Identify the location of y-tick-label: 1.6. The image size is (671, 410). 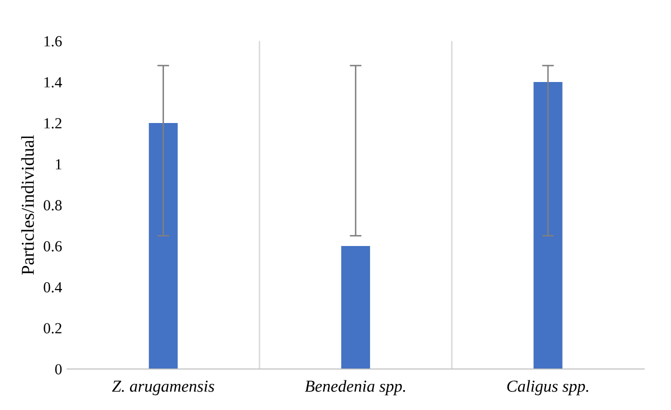
(53, 41).